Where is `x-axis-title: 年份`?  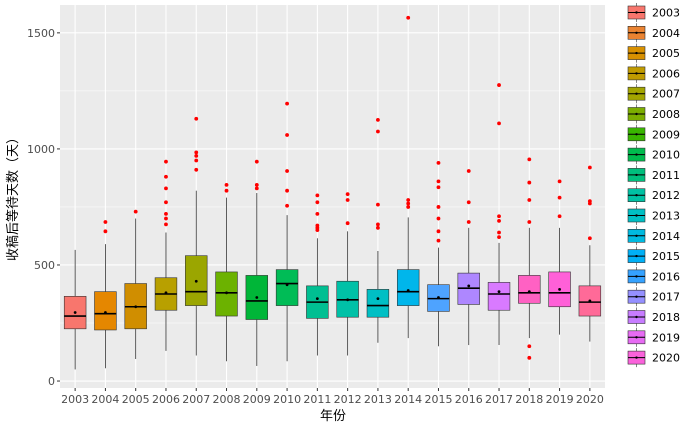
x-axis-title: 年份 is located at coordinates (333, 416).